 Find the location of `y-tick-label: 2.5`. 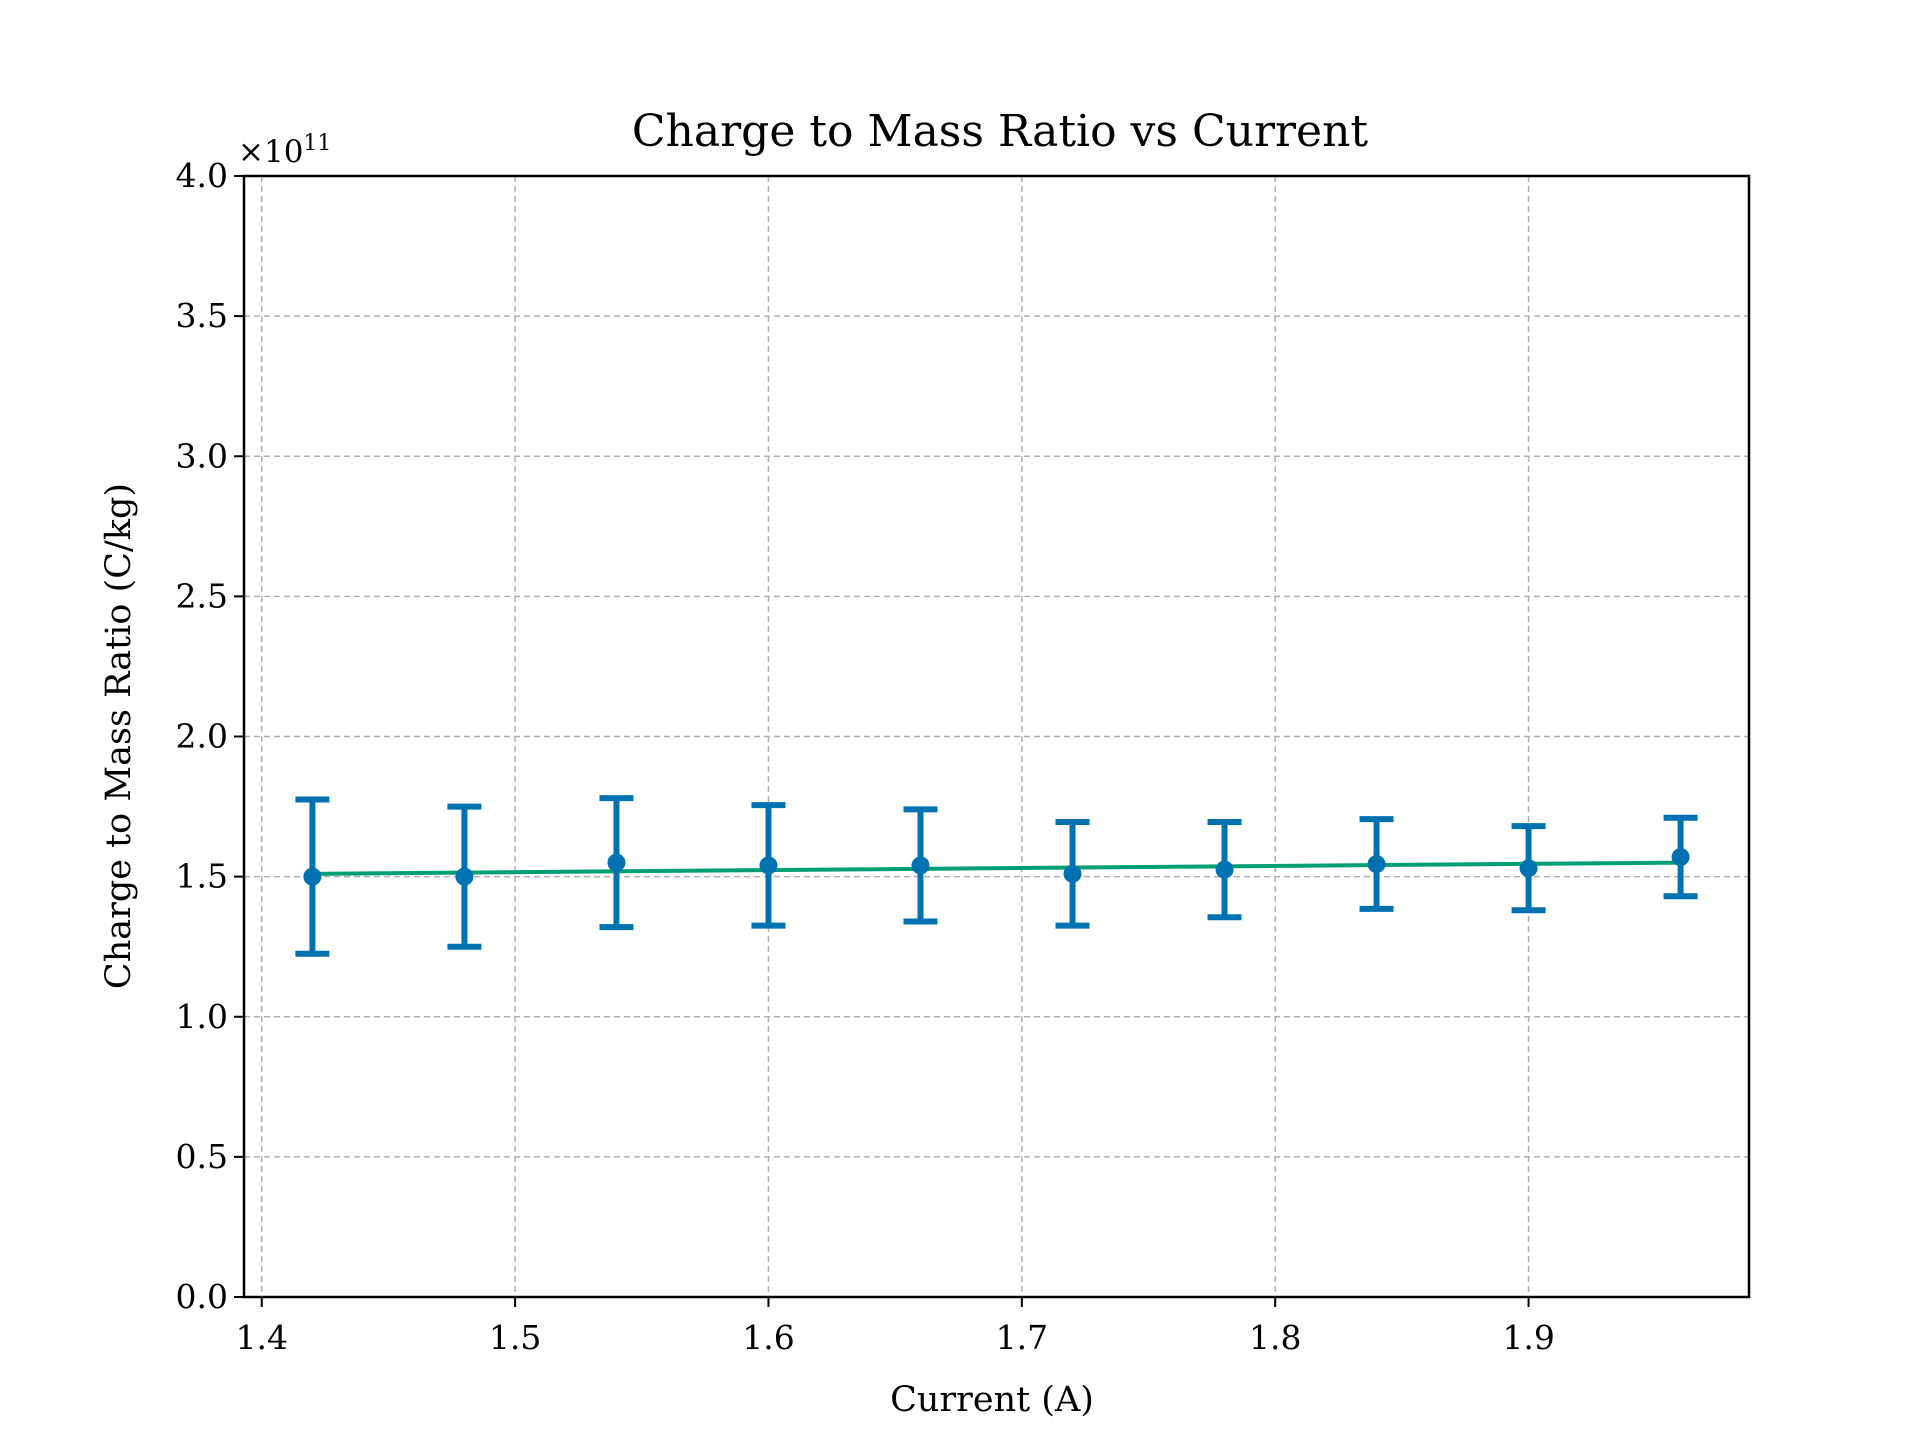

y-tick-label: 2.5 is located at coordinates (202, 595).